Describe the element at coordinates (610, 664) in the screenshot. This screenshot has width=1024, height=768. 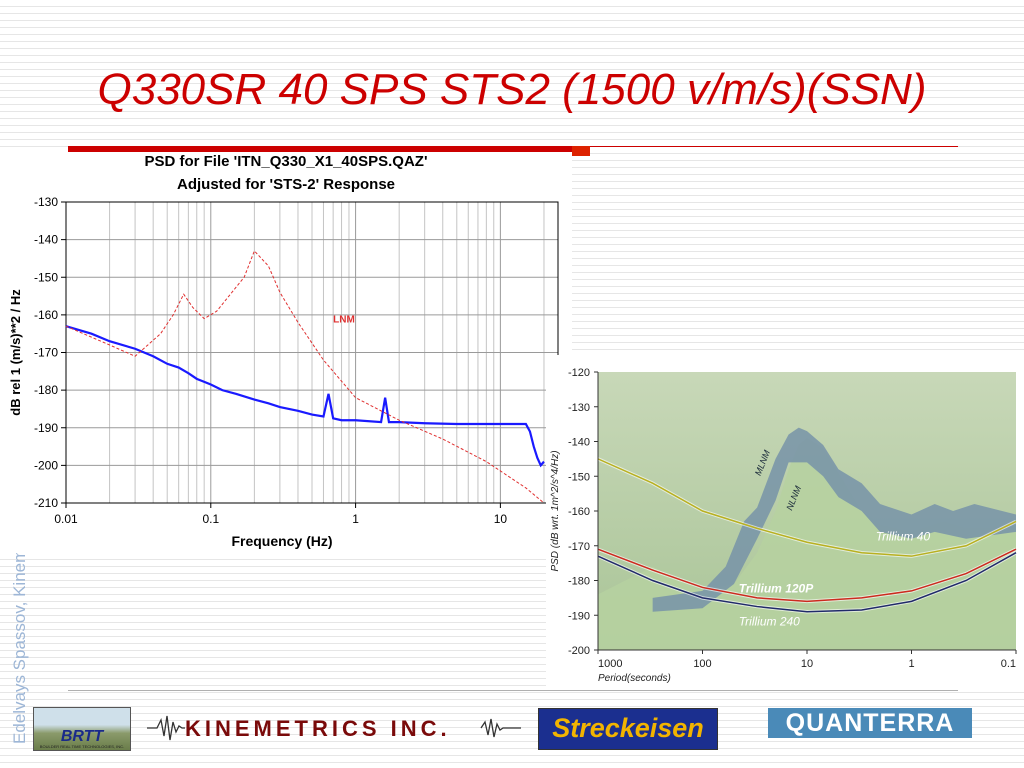
I see `noise-x-tick-label: 1000` at that location.